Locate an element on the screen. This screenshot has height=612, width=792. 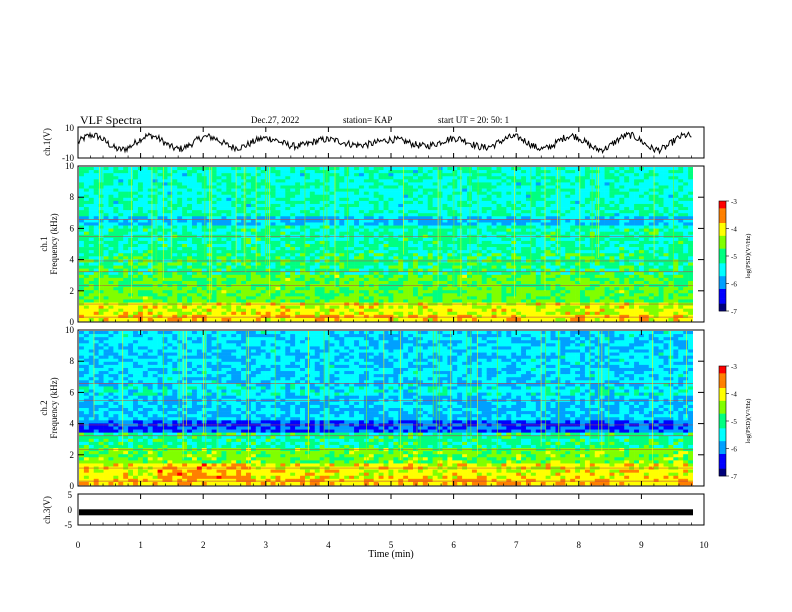
ch3-panel: 5 0 -5 ch.3(V) is located at coordinates (373, 510).